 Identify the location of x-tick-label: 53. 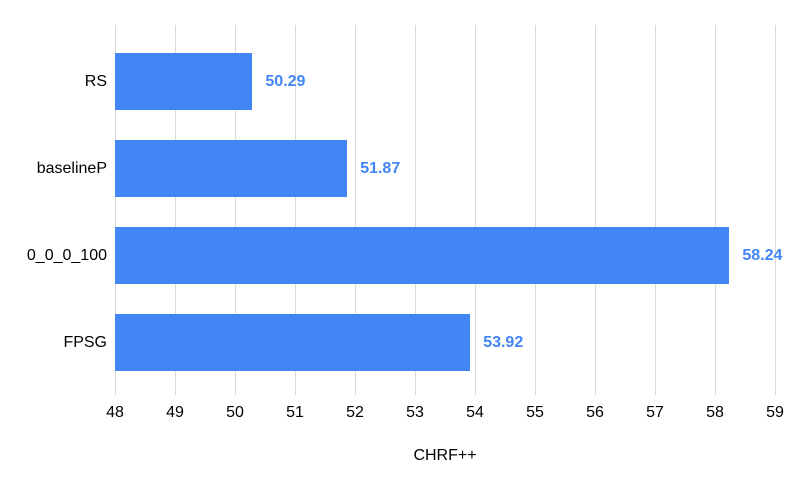
(415, 412).